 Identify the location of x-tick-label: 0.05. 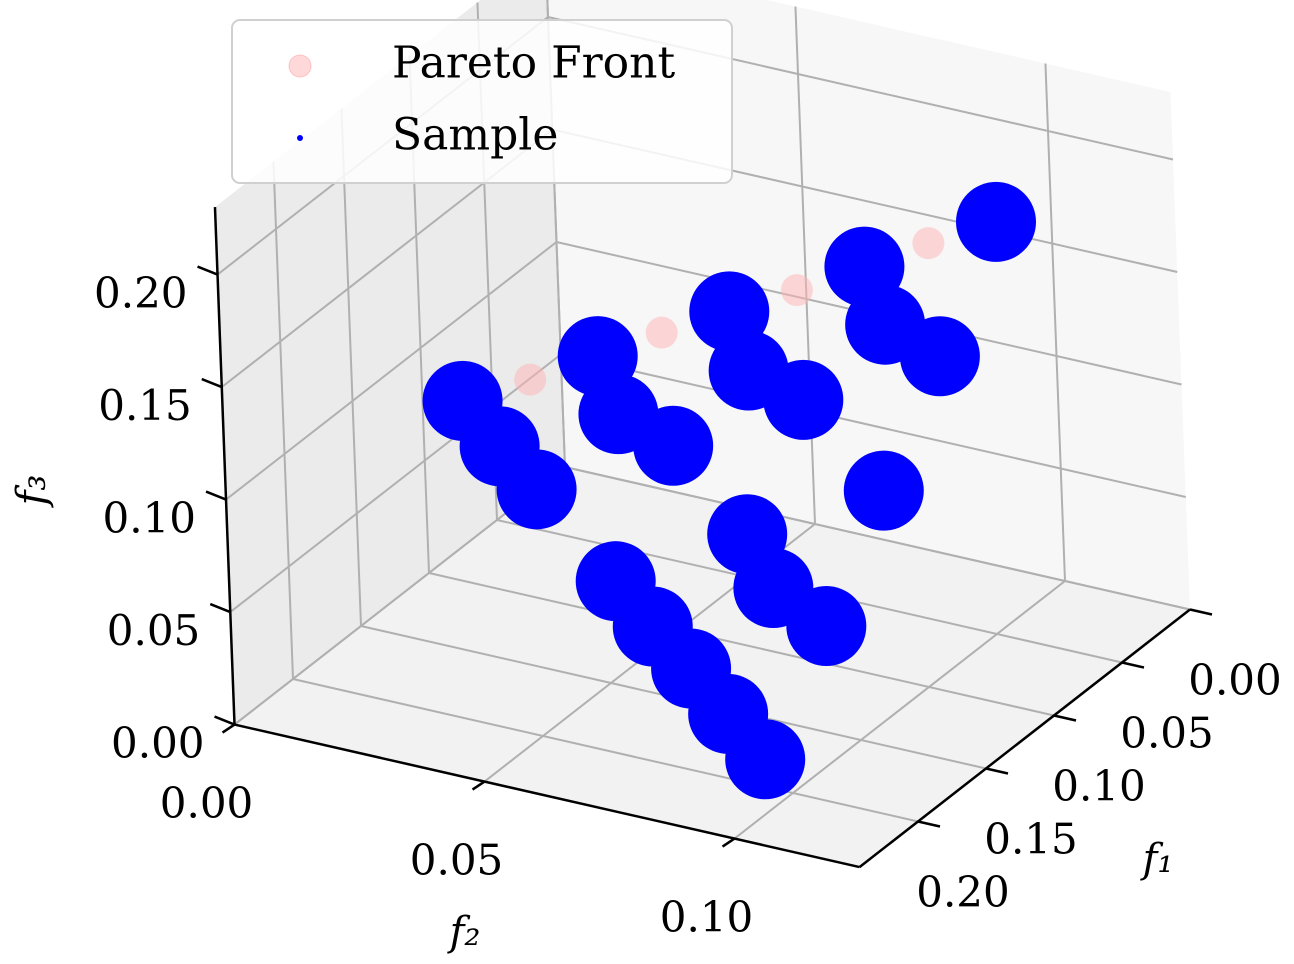
(1167, 733).